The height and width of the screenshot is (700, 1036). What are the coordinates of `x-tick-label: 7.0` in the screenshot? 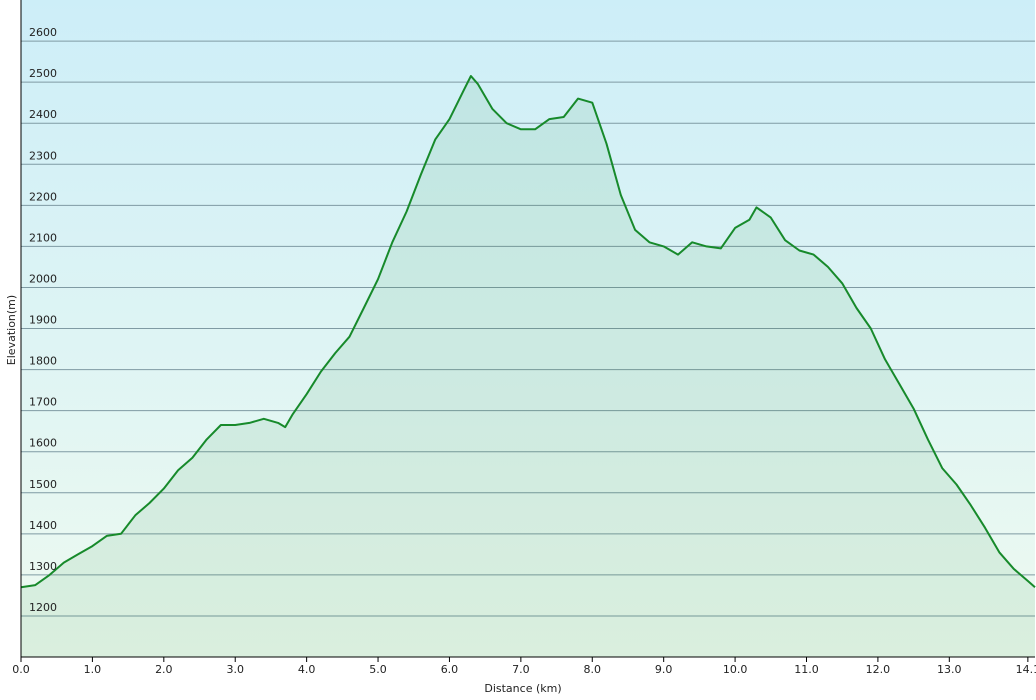 It's located at (521, 669).